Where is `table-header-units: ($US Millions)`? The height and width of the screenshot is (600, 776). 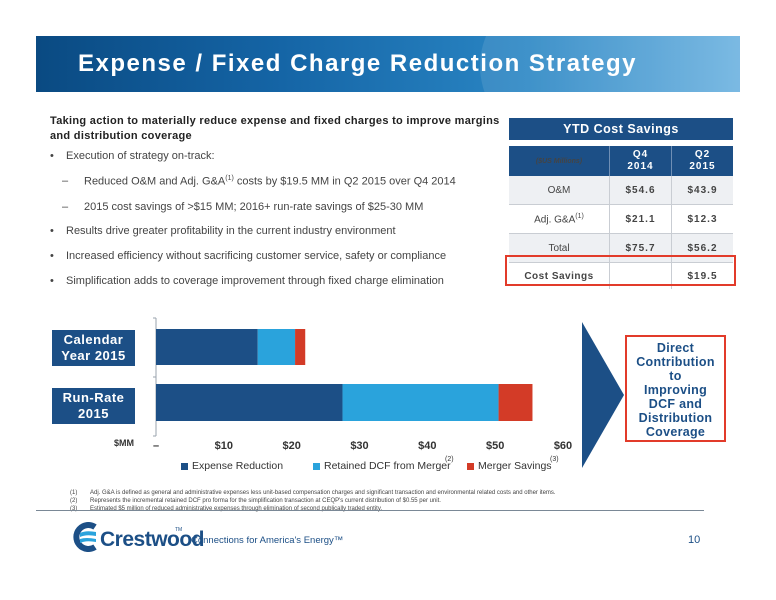
table-header-units: ($US Millions) is located at coordinates (559, 161).